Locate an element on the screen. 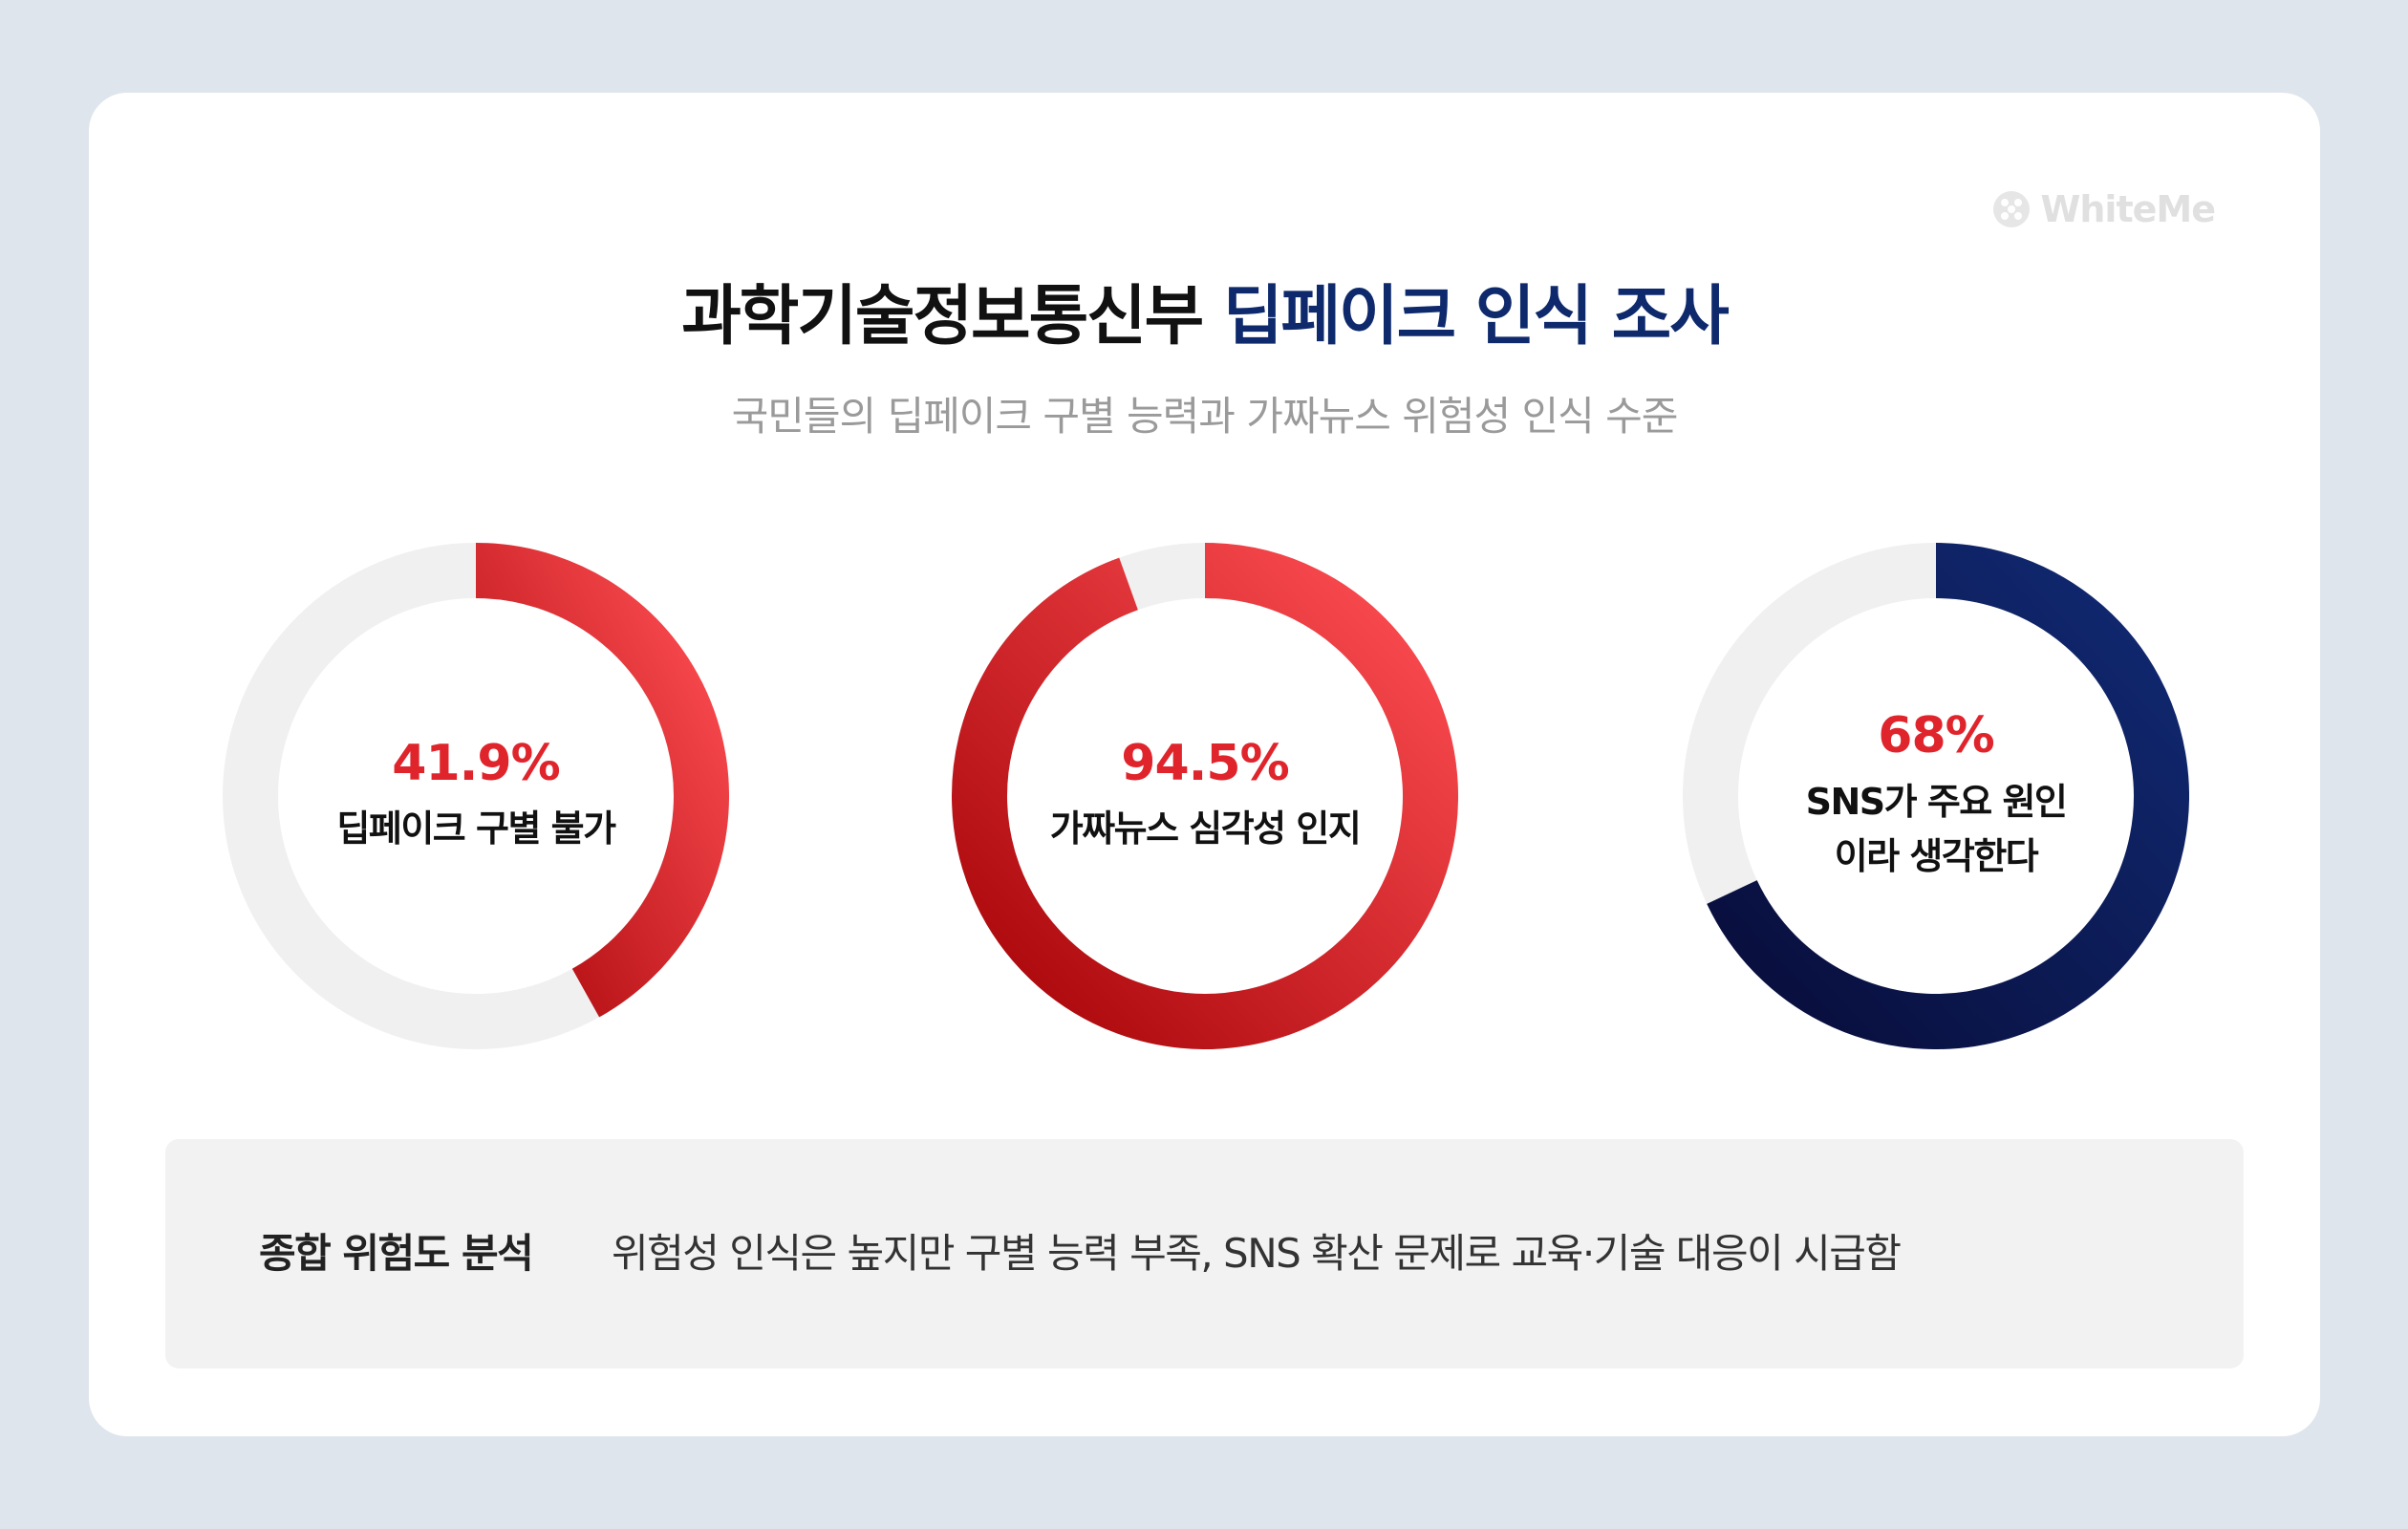 The width and height of the screenshot is (2408, 1529). title-main: 과학기술정보통신부 is located at coordinates (943, 317).